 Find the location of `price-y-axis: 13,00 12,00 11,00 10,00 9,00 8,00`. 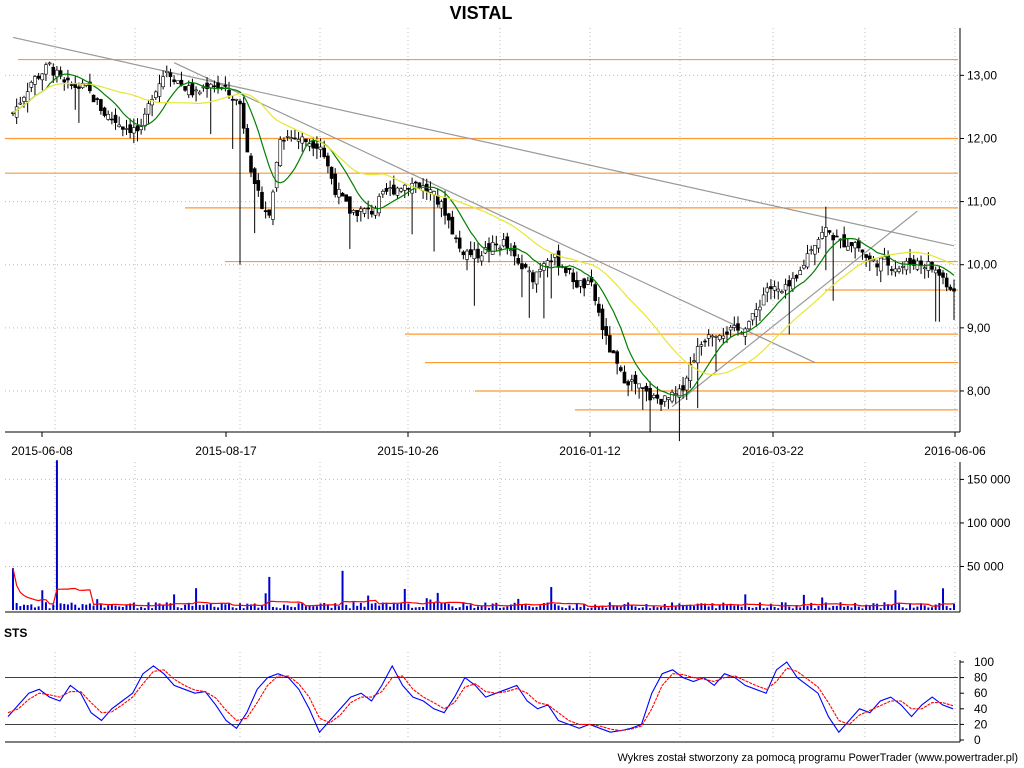

price-y-axis: 13,00 12,00 11,00 10,00 9,00 8,00 is located at coordinates (978, 230).